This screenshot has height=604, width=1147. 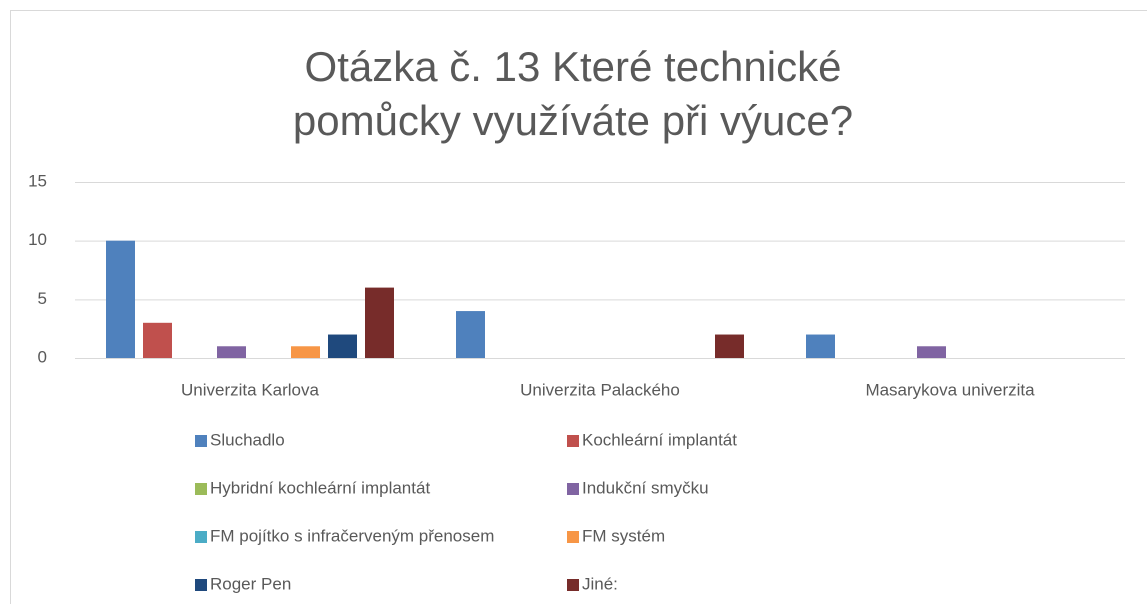 What do you see at coordinates (250, 389) in the screenshot?
I see `x-tick-label: Univerzita Karlova` at bounding box center [250, 389].